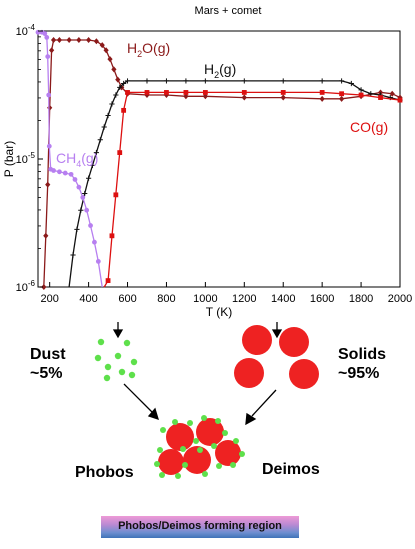  Describe the element at coordinates (148, 49) in the screenshot. I see `series-label: H2O(g)` at that location.